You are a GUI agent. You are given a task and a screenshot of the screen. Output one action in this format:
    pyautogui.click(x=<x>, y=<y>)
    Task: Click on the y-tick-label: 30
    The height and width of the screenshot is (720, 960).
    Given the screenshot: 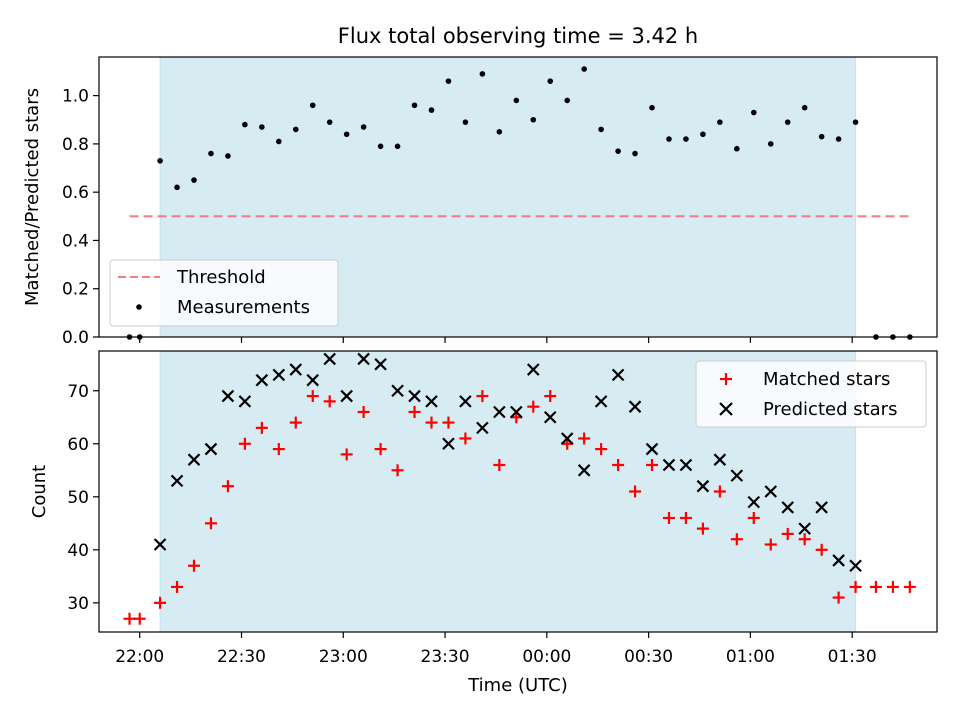 What is the action you would take?
    pyautogui.click(x=78, y=604)
    